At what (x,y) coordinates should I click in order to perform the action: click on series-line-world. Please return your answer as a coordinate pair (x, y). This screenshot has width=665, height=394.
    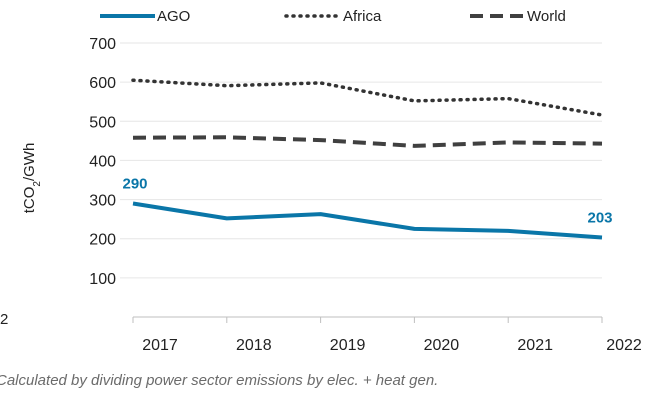
    Looking at the image, I should click on (367, 141).